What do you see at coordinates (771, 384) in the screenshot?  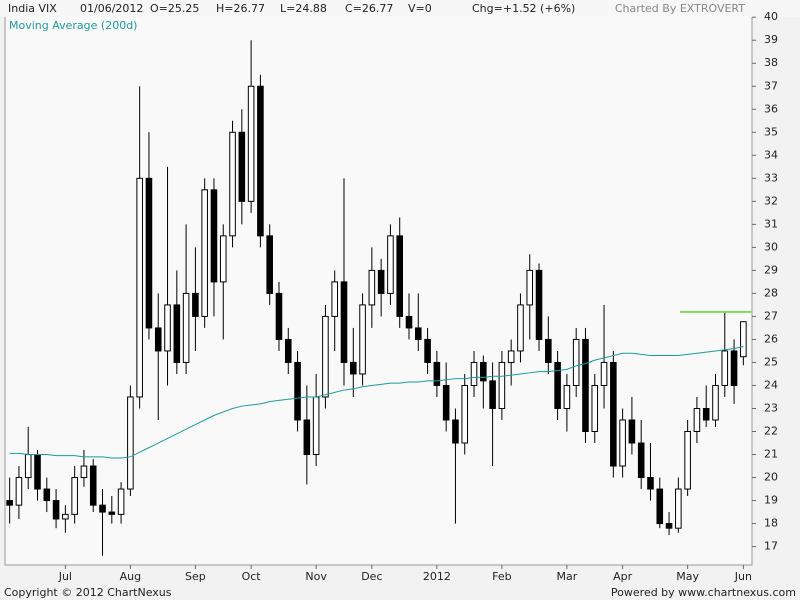 I see `y-tick-label: 24` at bounding box center [771, 384].